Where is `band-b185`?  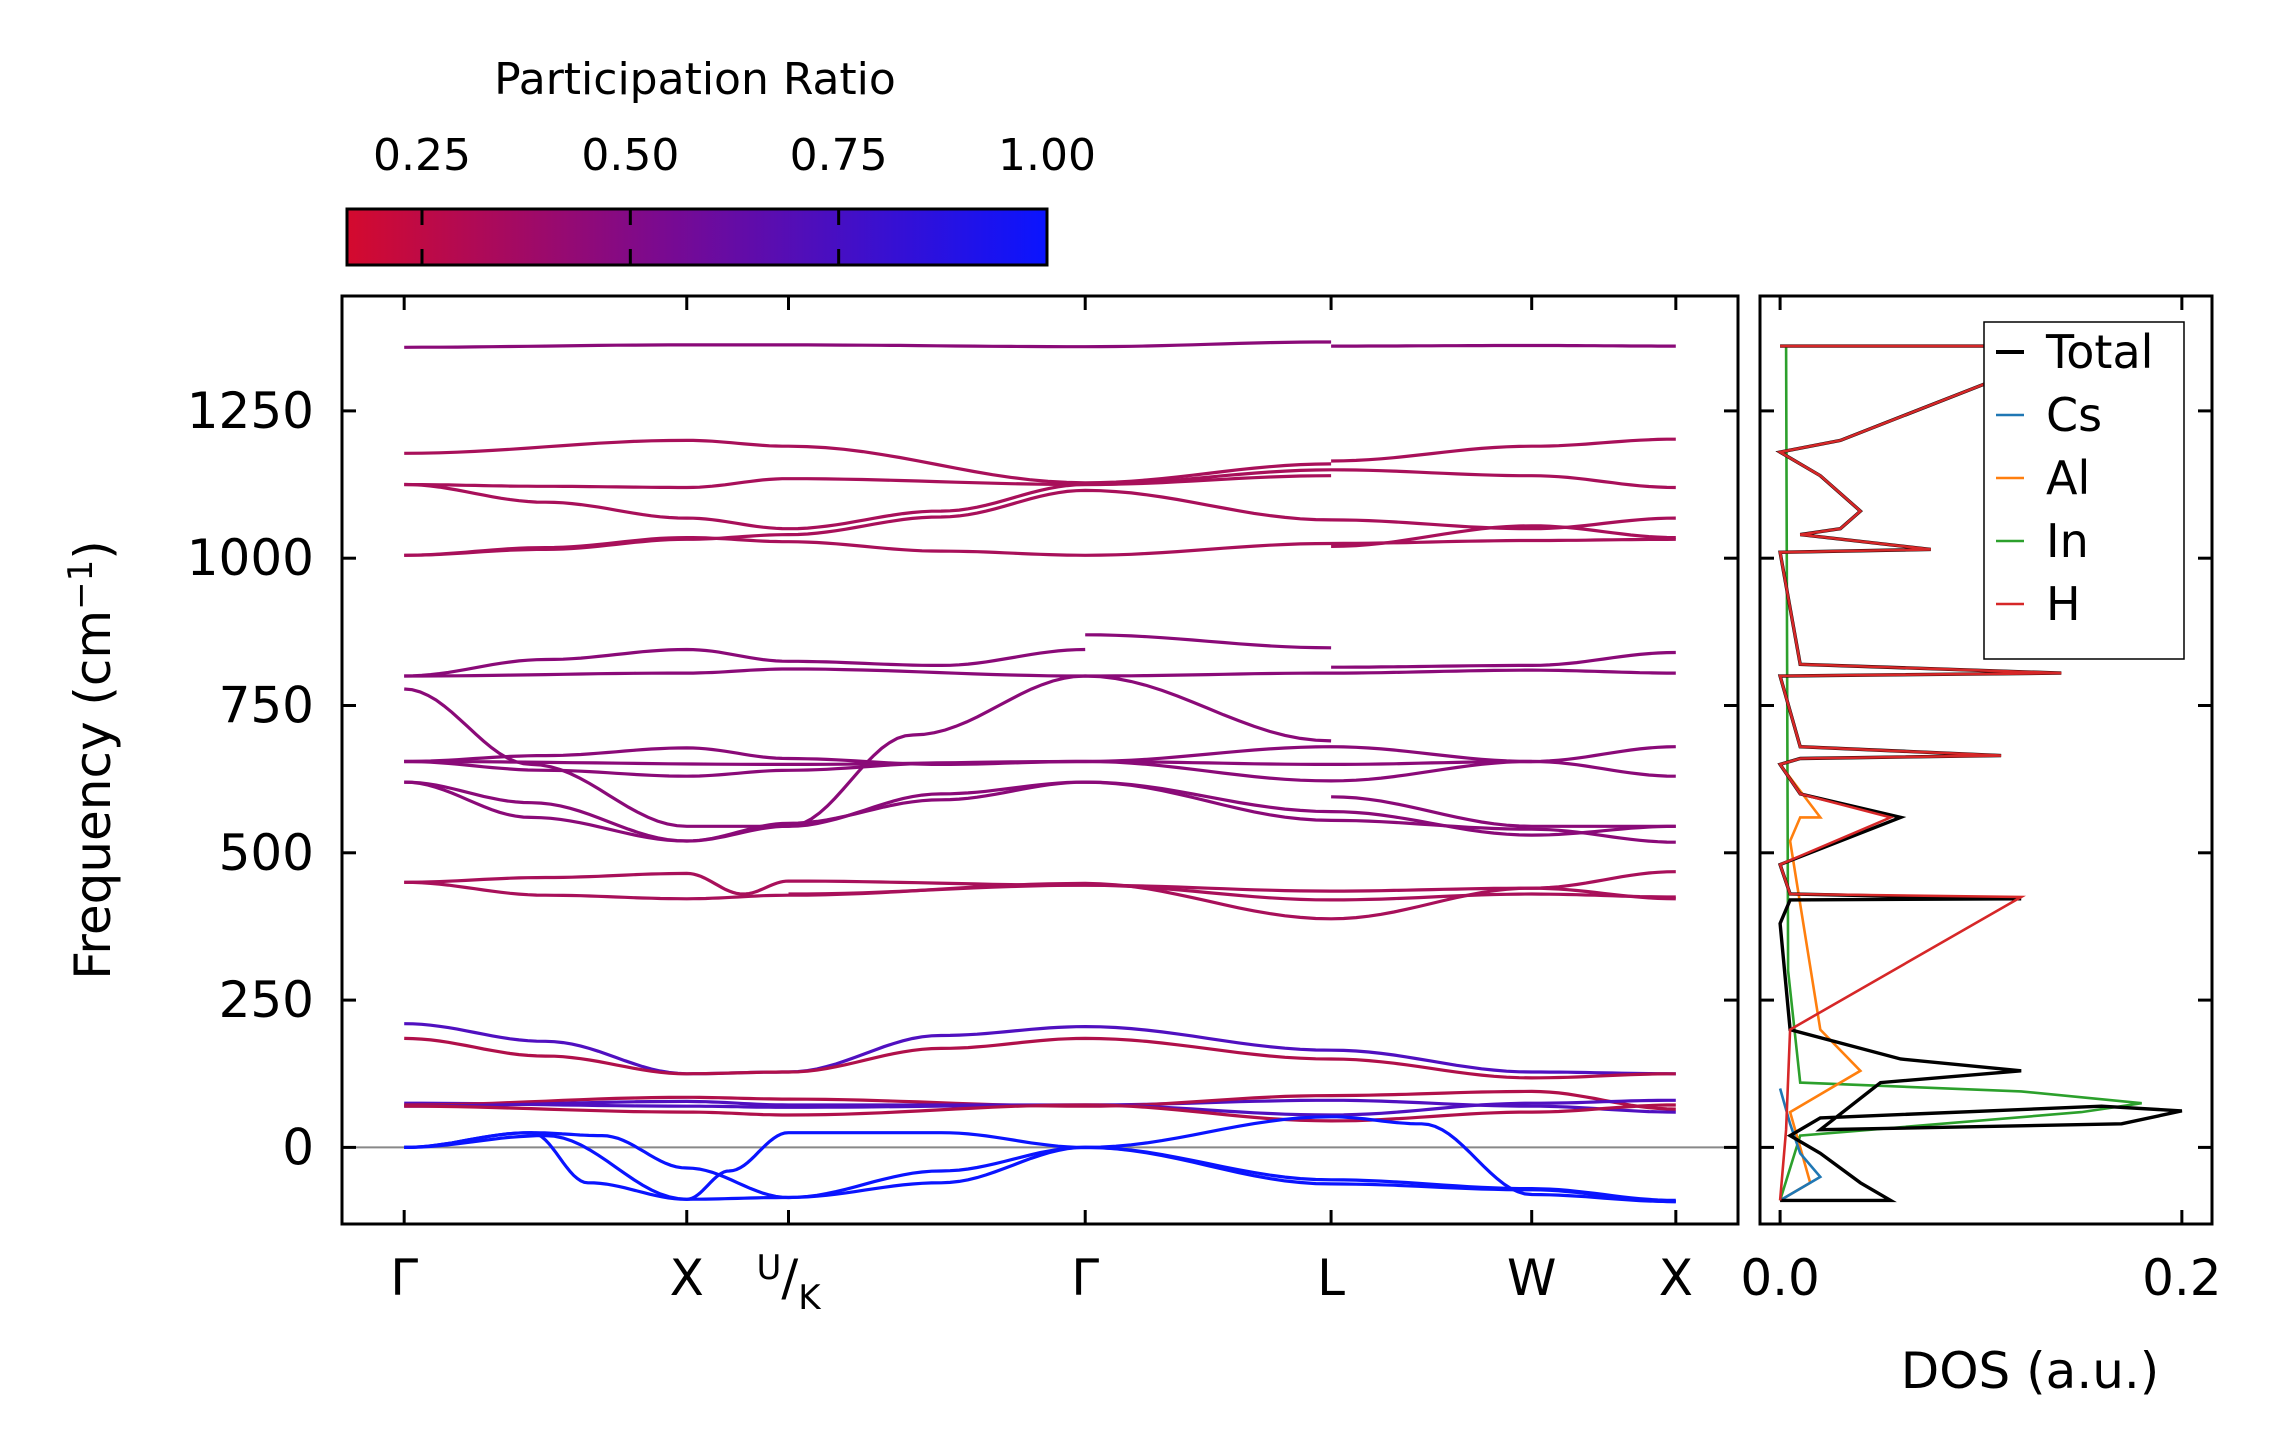 band-b185 is located at coordinates (1040, 1058).